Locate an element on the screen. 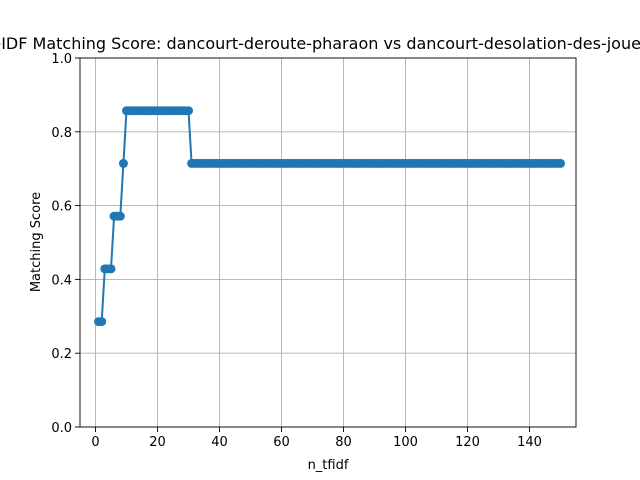 The image size is (640, 480). x-tick-label: 100 is located at coordinates (405, 442).